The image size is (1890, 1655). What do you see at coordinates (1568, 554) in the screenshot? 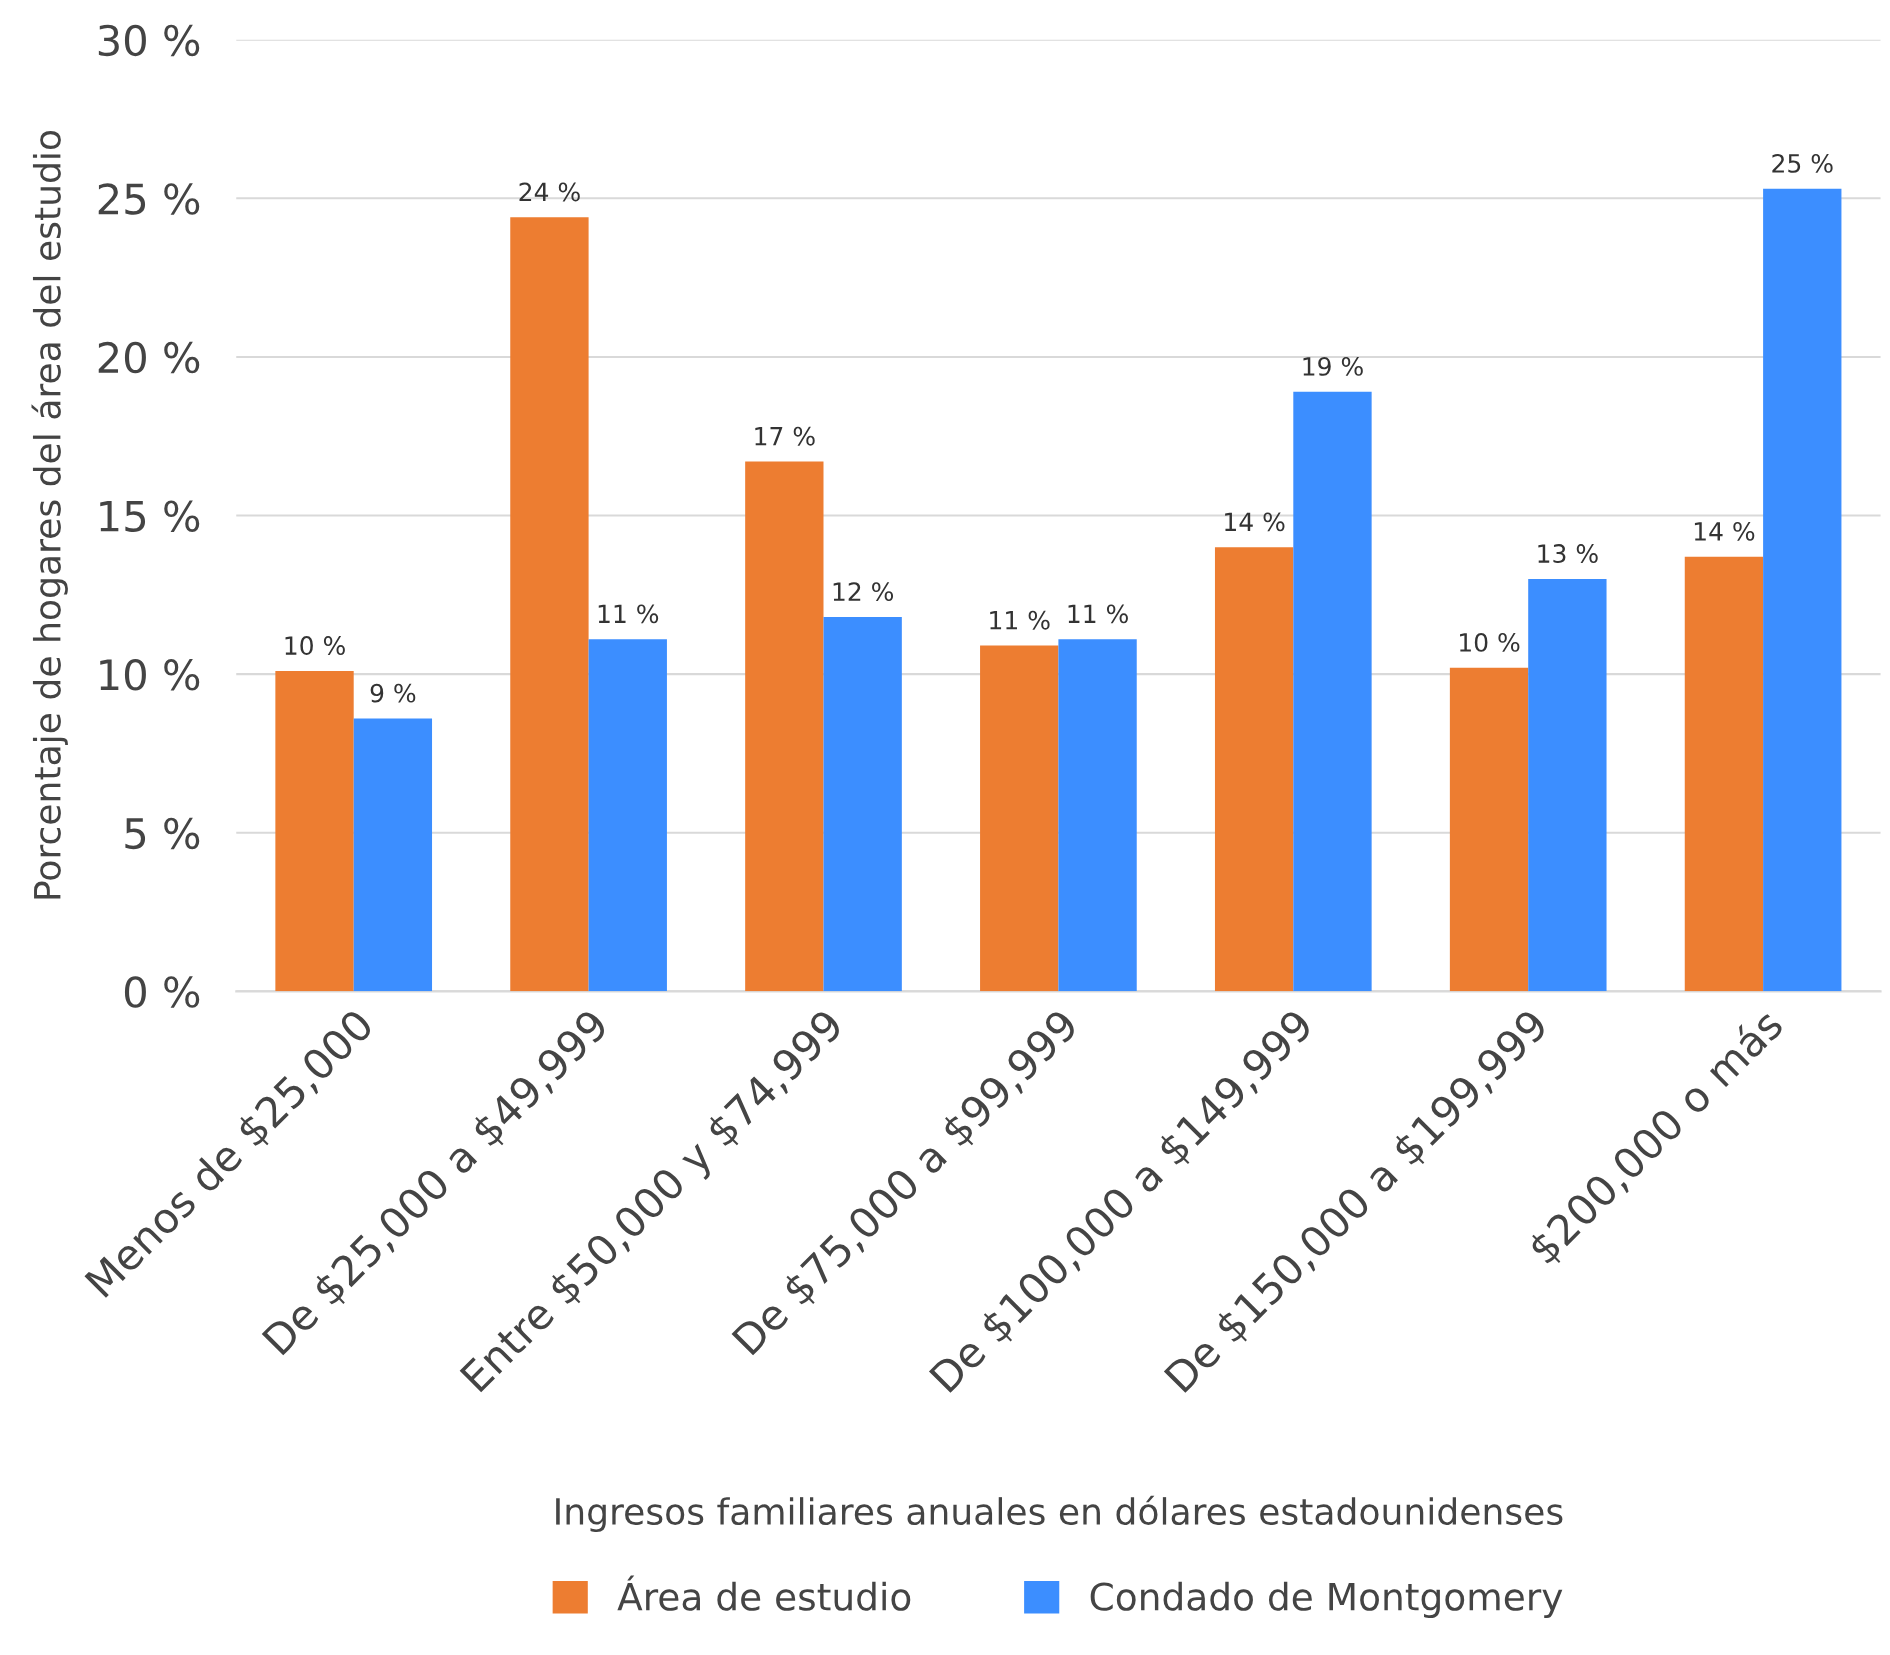
I see `data-label: 13 %` at bounding box center [1568, 554].